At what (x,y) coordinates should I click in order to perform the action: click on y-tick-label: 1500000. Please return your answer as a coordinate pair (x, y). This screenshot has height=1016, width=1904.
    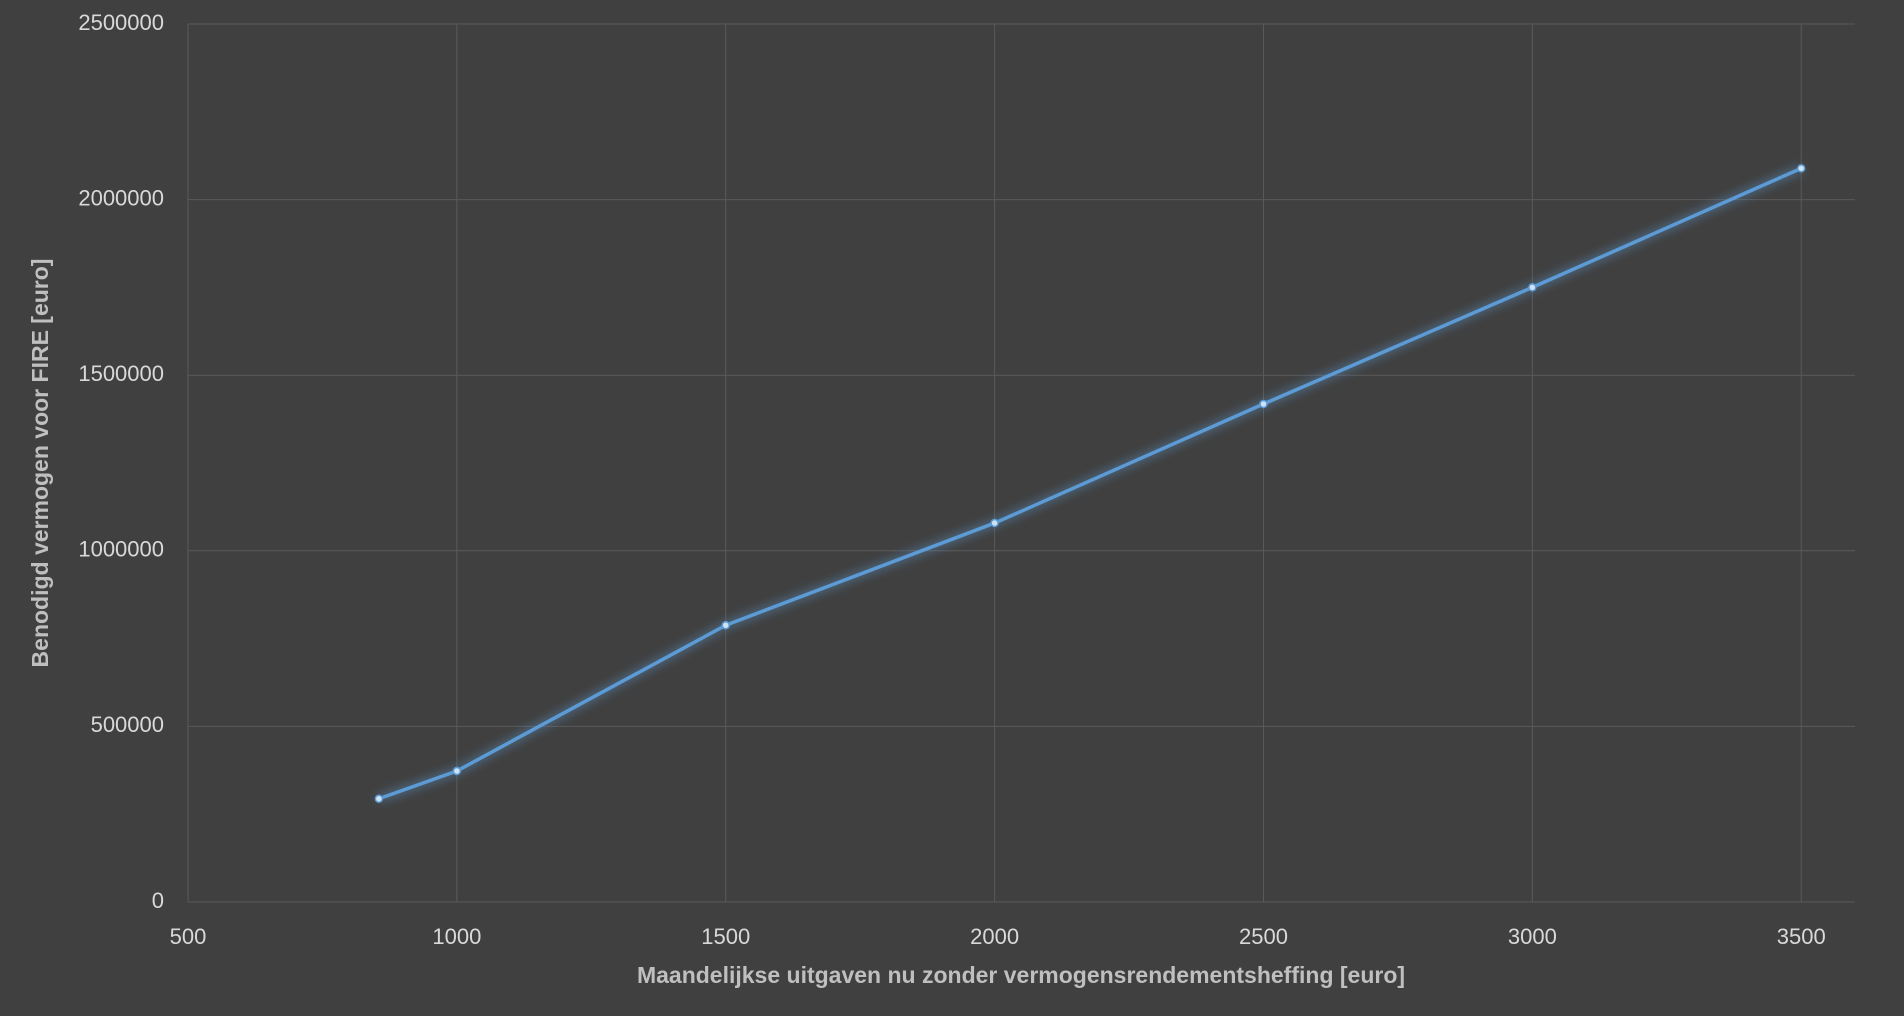
    Looking at the image, I should click on (121, 373).